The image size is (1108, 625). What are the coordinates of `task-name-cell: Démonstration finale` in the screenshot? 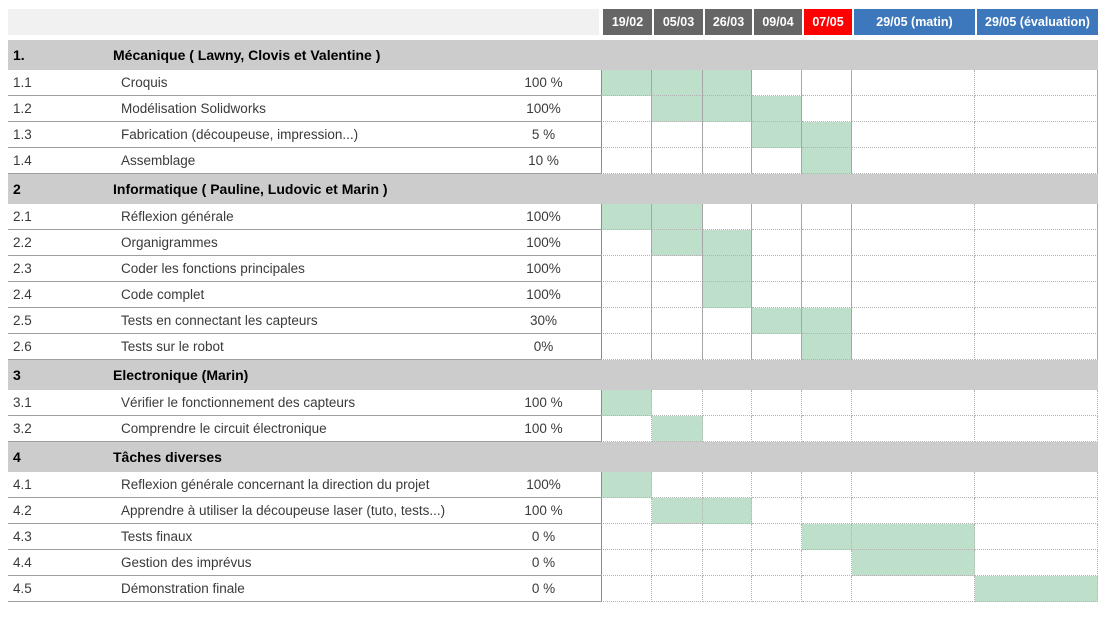 It's located at (183, 588).